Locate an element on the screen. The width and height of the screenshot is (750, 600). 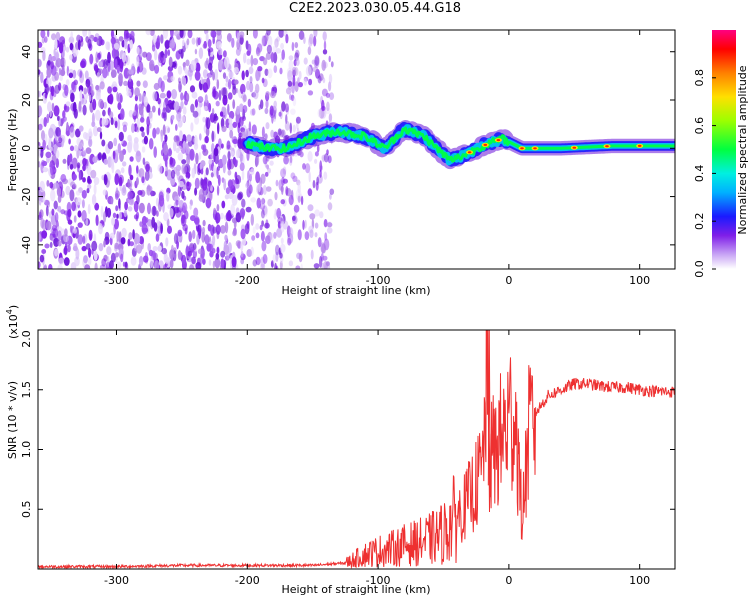
spectrogram-ytick-label: 20 is located at coordinates (26, 100).